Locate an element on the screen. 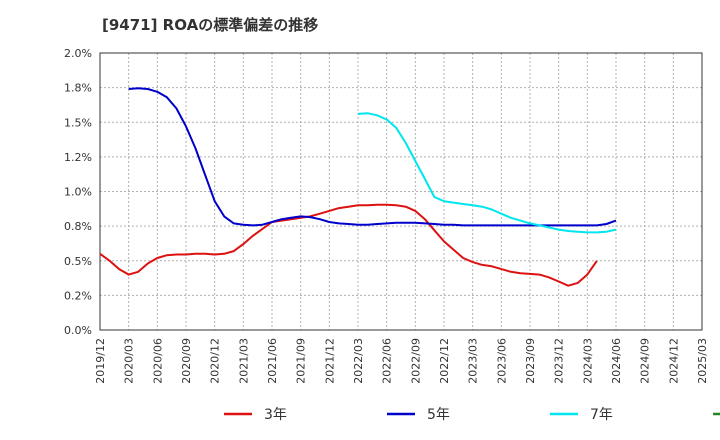 This screenshot has width=720, height=440. x-tick-label: 2024/06 is located at coordinates (616, 361).